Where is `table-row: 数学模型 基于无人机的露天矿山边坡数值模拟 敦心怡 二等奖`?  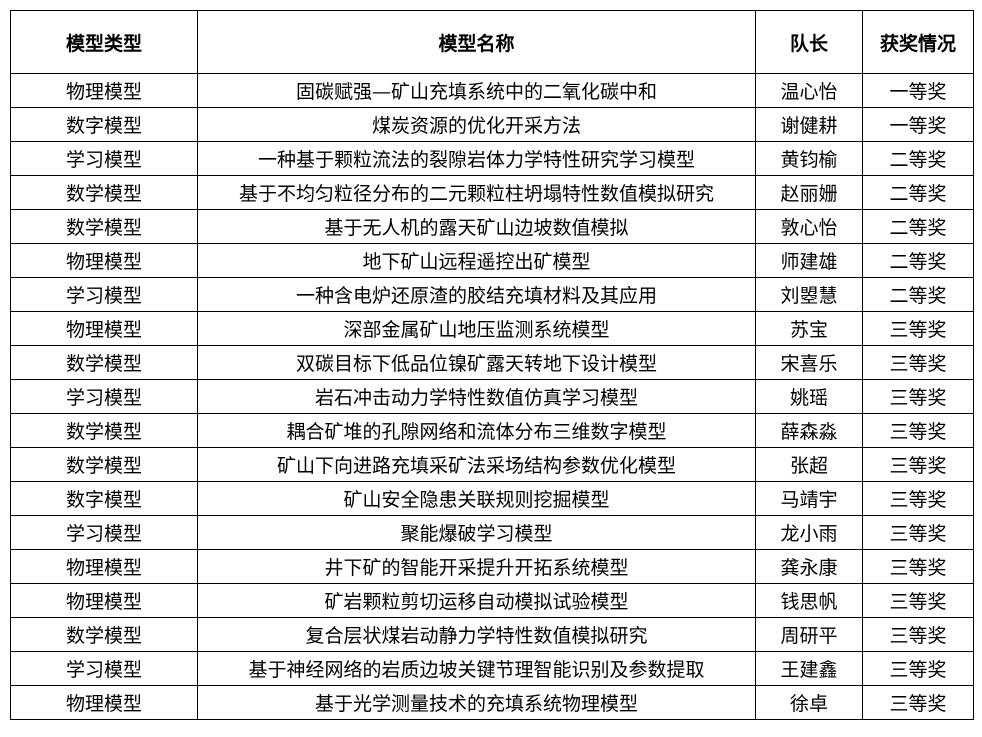
table-row: 数学模型 基于无人机的露天矿山边坡数值模拟 敦心怡 二等奖 is located at coordinates (492, 226).